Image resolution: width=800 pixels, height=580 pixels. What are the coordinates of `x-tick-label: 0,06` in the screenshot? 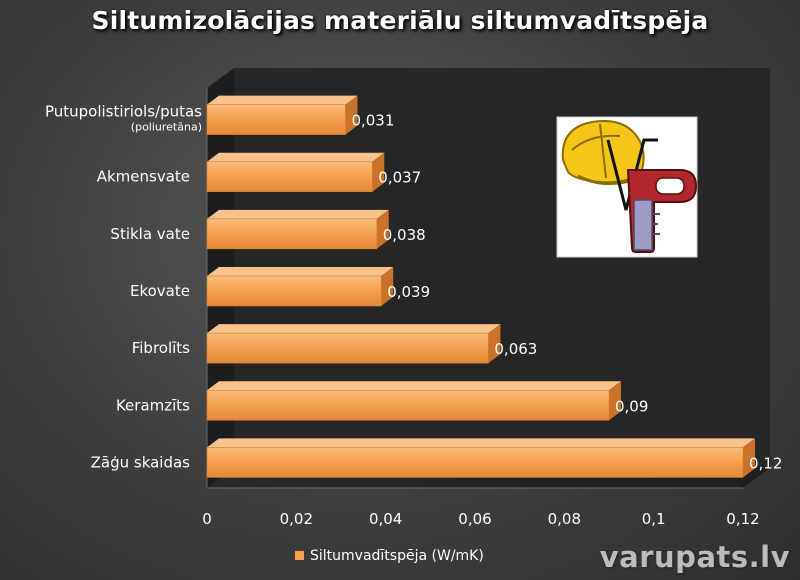 It's located at (474, 519).